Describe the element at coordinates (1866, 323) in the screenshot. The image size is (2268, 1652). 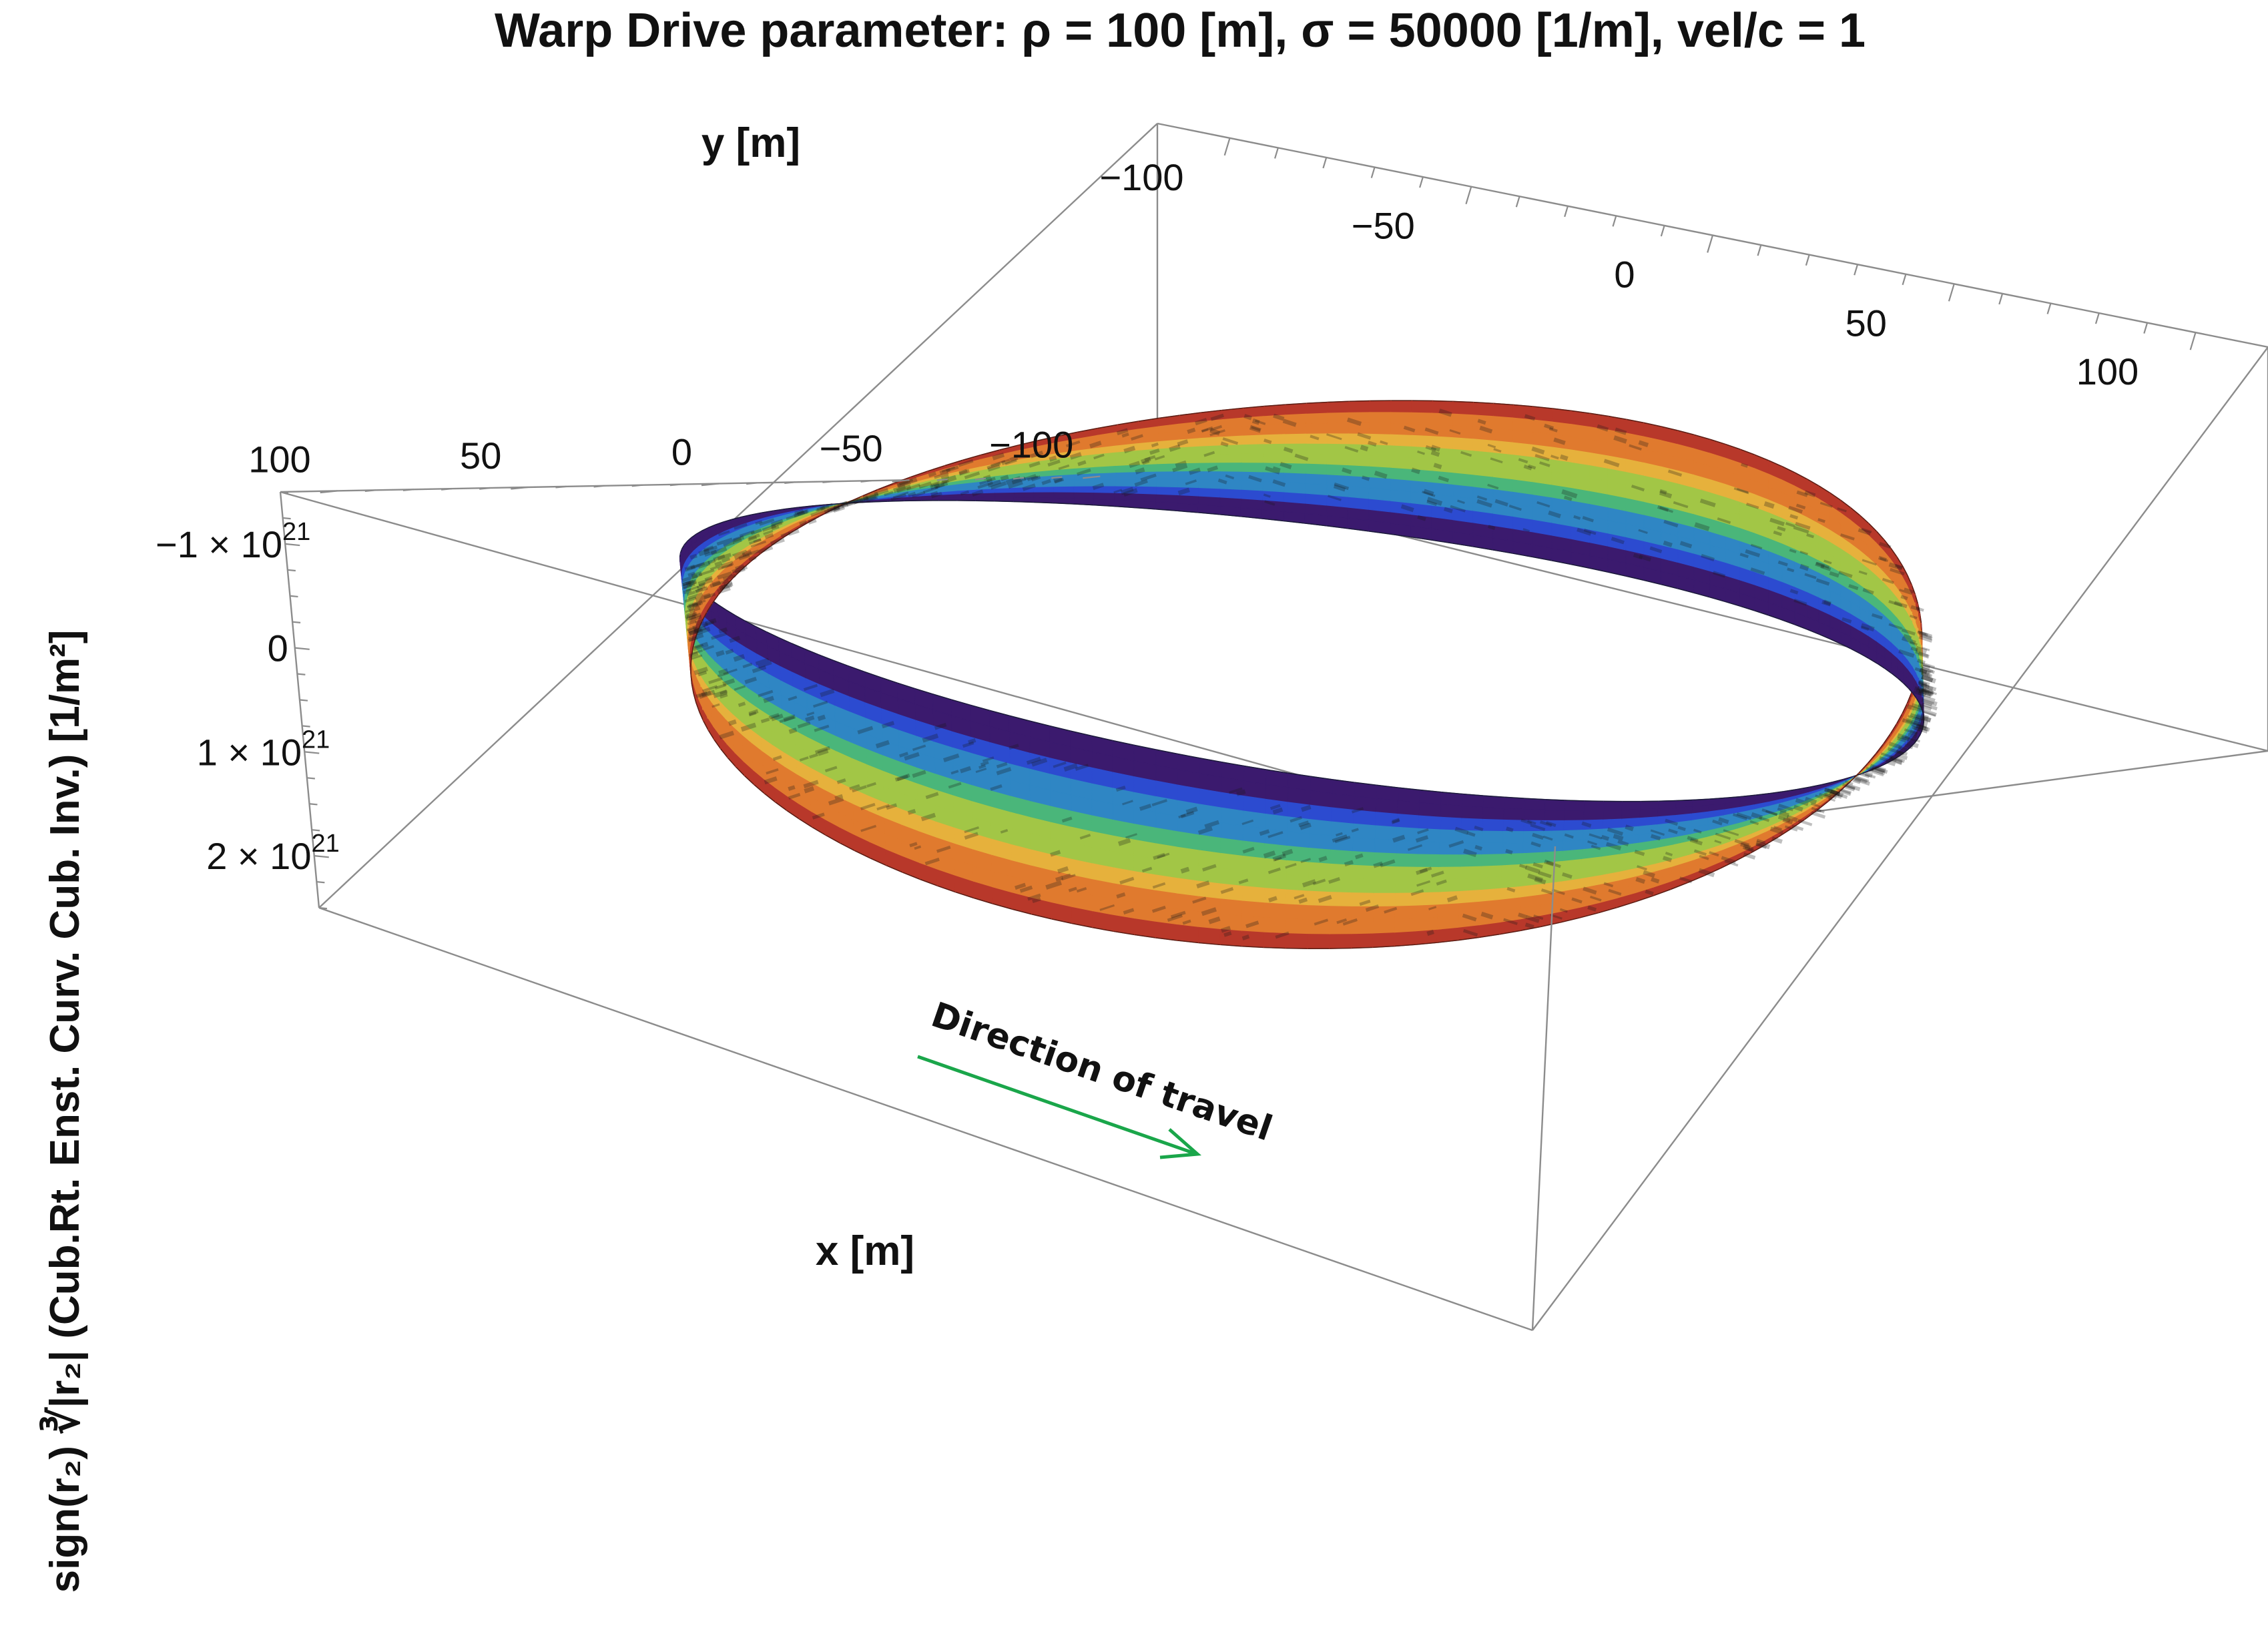
I see `x-tick-label: 50` at that location.